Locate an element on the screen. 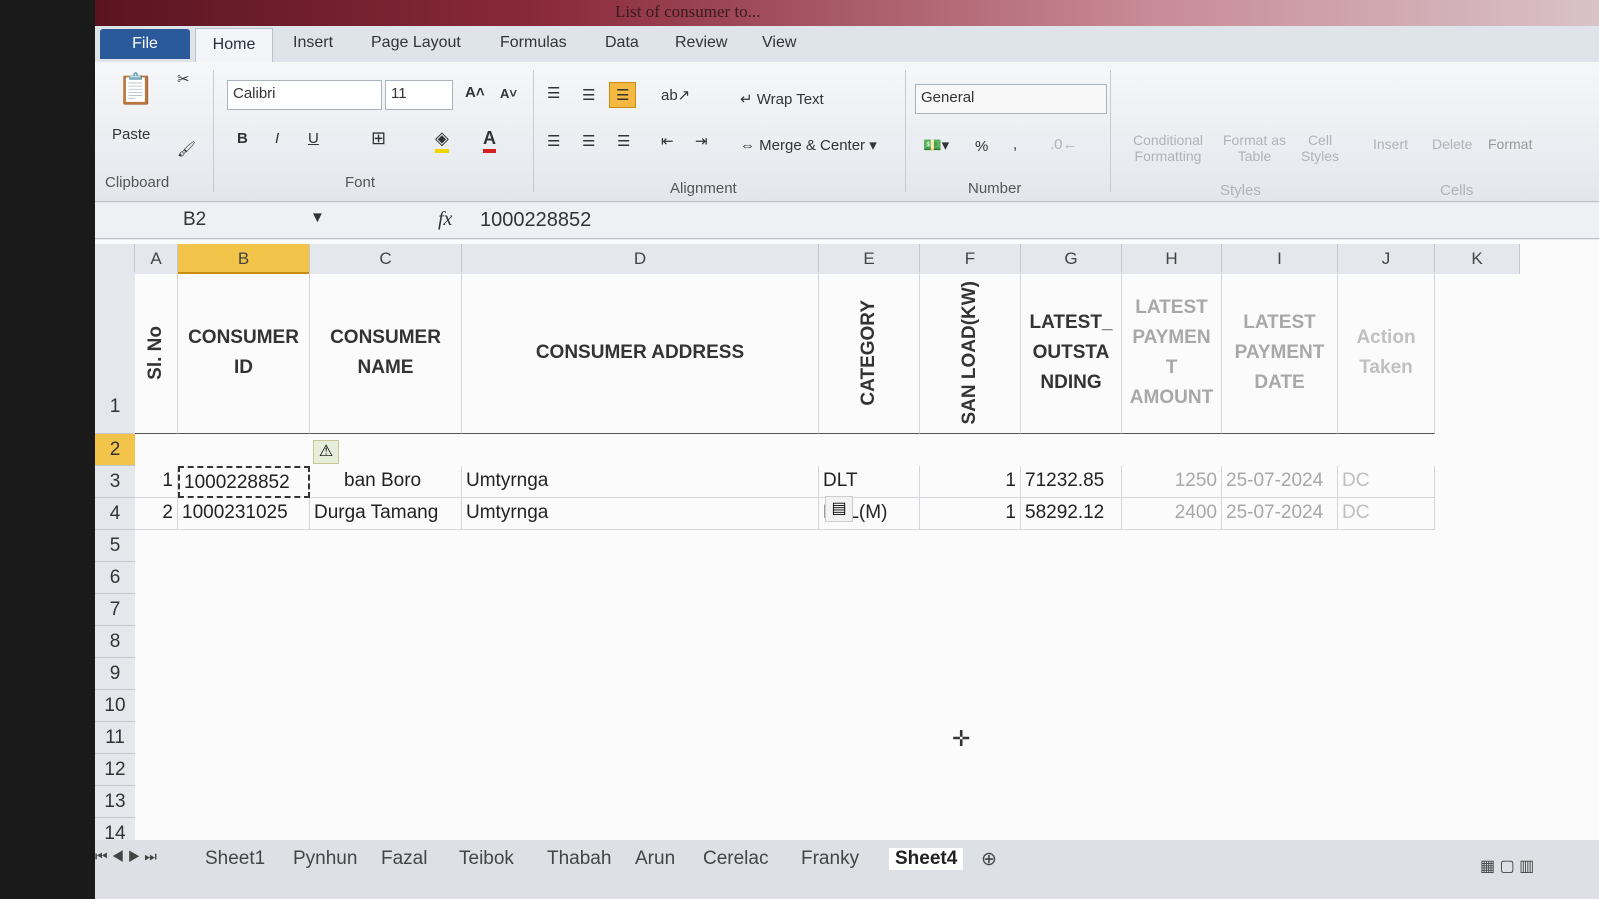 The width and height of the screenshot is (1599, 899). name-box: B2 is located at coordinates (195, 219).